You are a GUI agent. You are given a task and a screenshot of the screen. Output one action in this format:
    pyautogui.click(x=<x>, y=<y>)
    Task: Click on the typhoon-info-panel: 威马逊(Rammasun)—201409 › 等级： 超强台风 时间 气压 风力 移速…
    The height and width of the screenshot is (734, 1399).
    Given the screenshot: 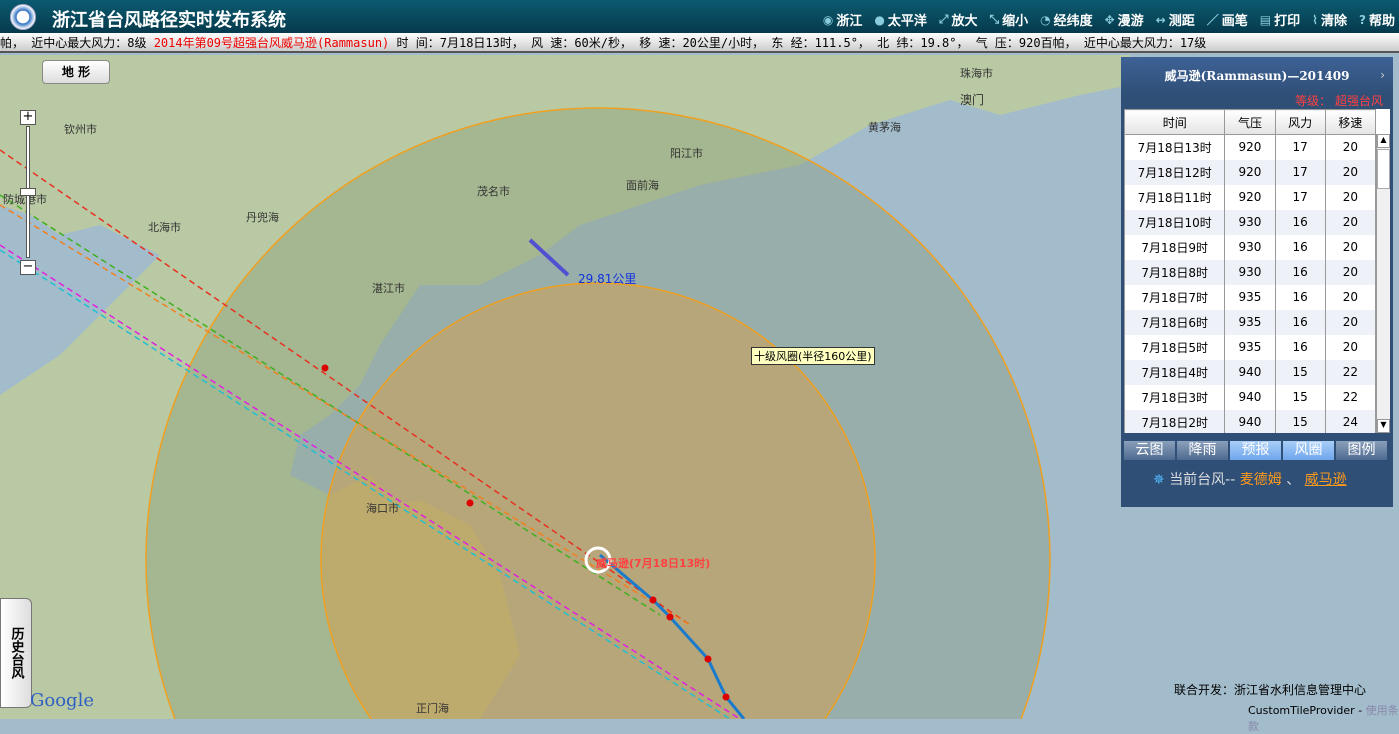 What is the action you would take?
    pyautogui.click(x=1257, y=282)
    